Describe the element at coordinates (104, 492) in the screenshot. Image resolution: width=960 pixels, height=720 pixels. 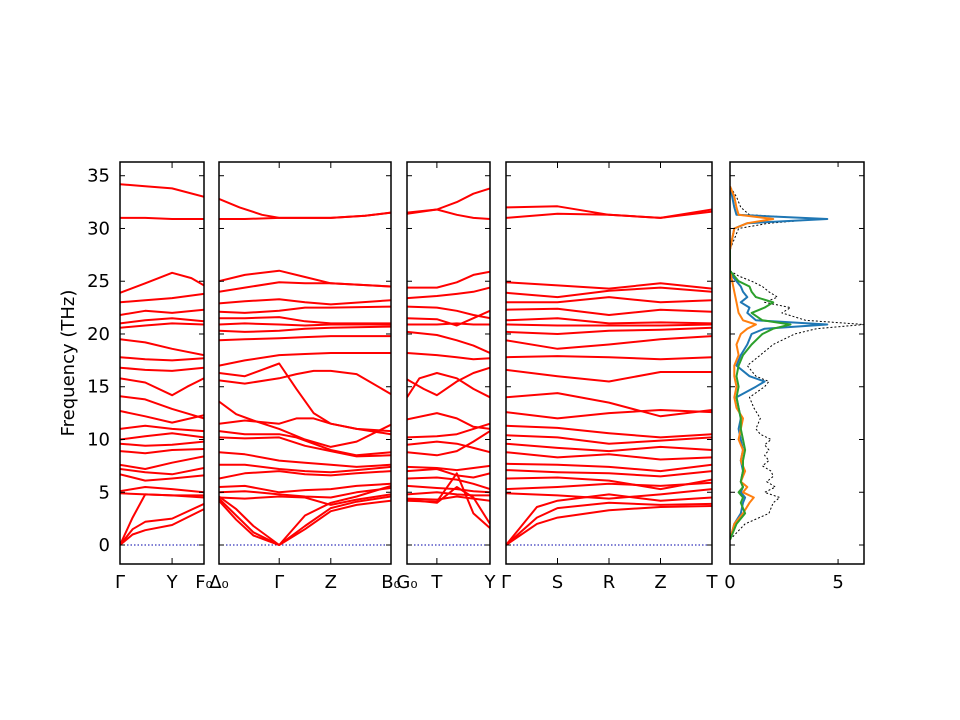
I see `y-tick-label: 5` at that location.